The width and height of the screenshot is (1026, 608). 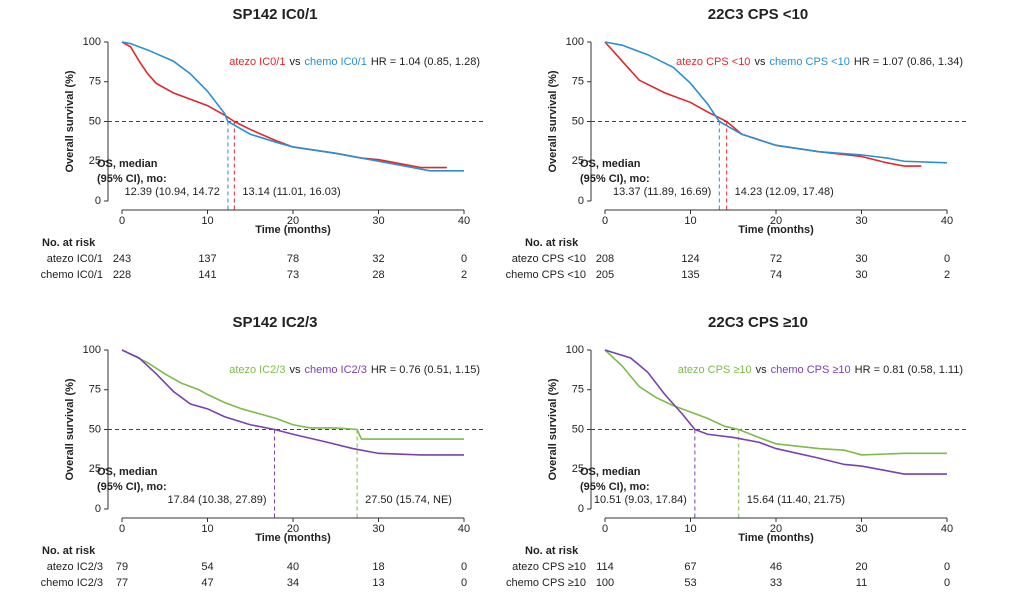 I want to click on risk-count: 228, so click(x=122, y=275).